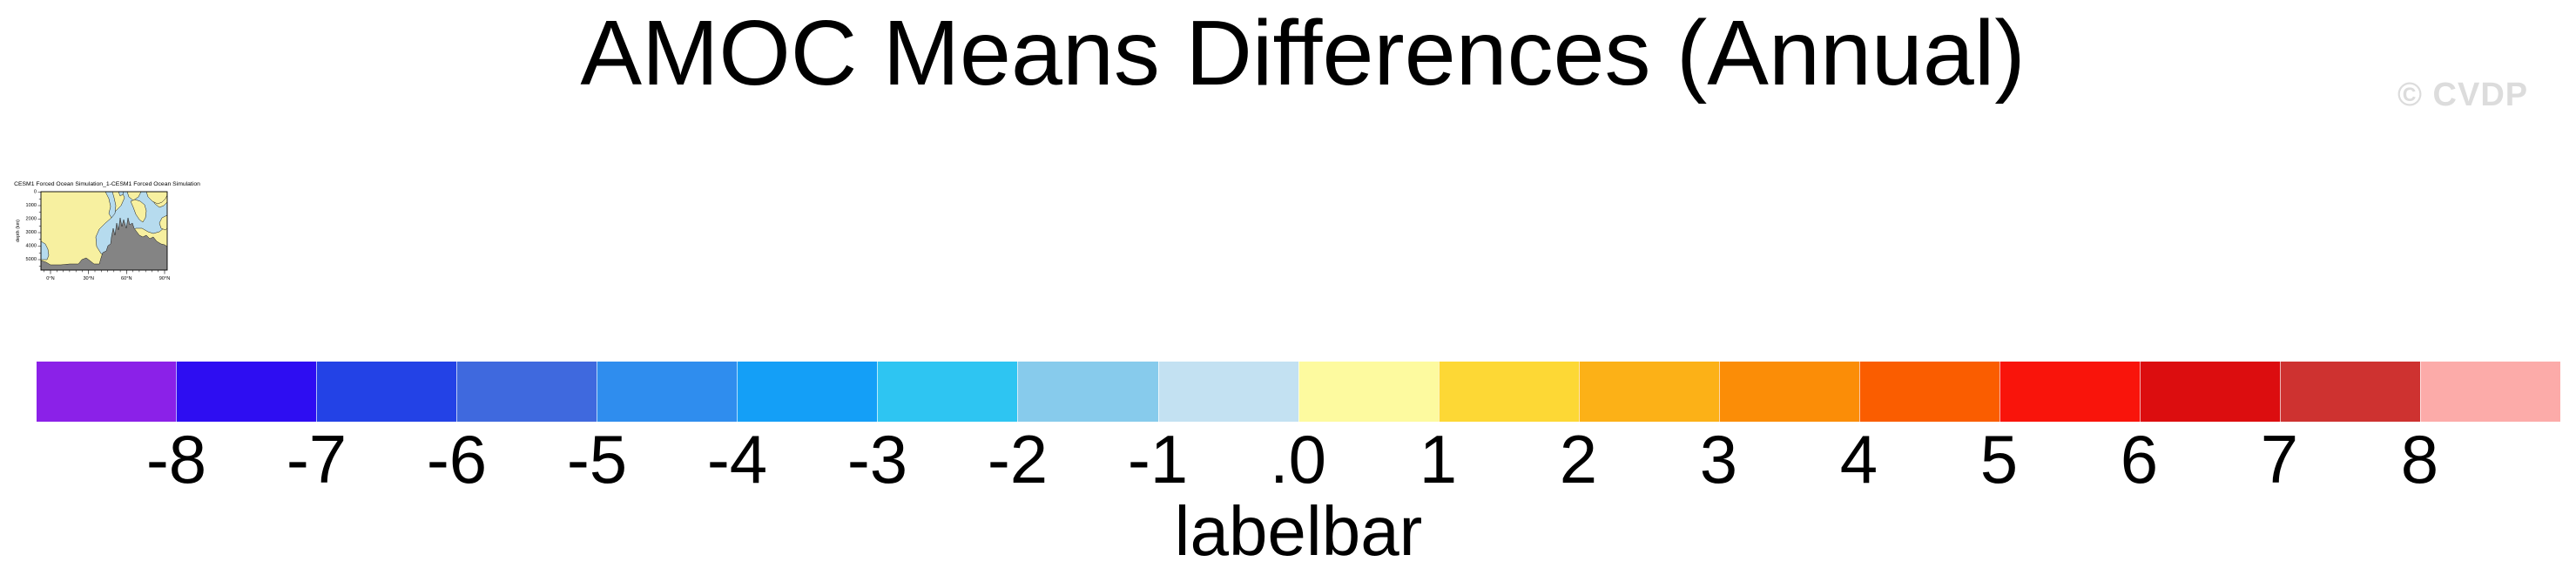 The width and height of the screenshot is (2576, 582). I want to click on cvdp-watermark: © CVDP, so click(2463, 95).